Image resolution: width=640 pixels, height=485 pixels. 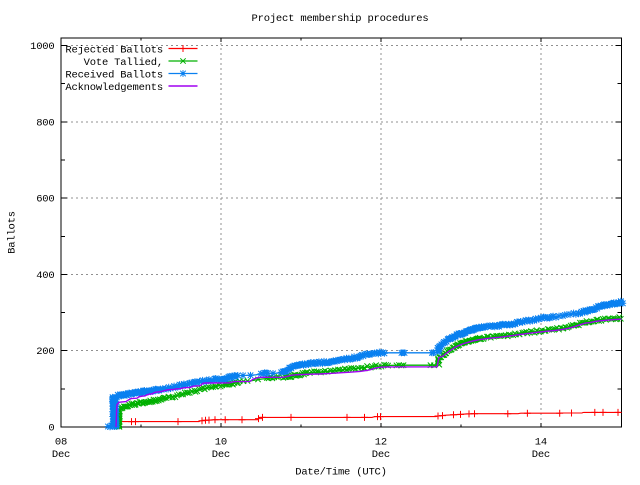 I want to click on svg-text: Ballots, so click(x=13, y=232).